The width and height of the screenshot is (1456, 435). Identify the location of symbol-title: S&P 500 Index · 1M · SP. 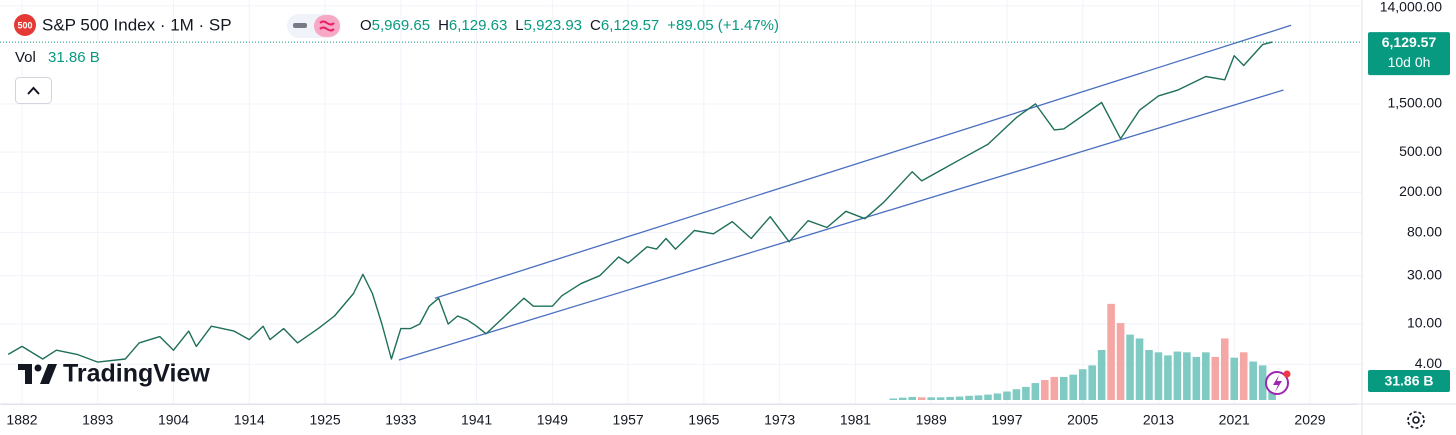
(137, 24).